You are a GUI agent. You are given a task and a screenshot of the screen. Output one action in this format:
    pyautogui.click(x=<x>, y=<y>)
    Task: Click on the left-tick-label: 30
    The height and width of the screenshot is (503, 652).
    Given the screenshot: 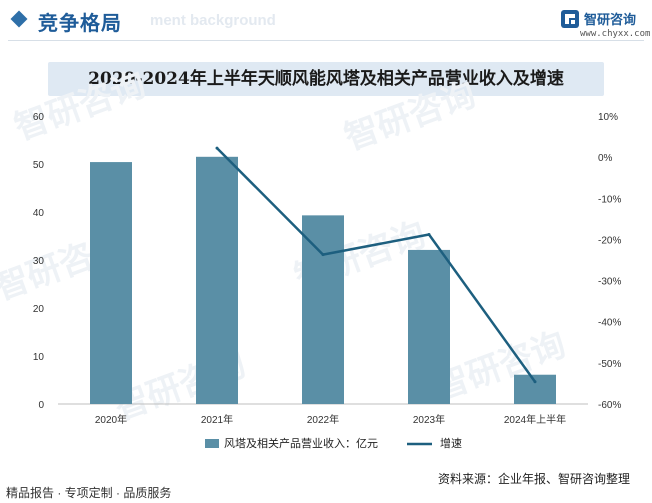 What is the action you would take?
    pyautogui.click(x=39, y=261)
    